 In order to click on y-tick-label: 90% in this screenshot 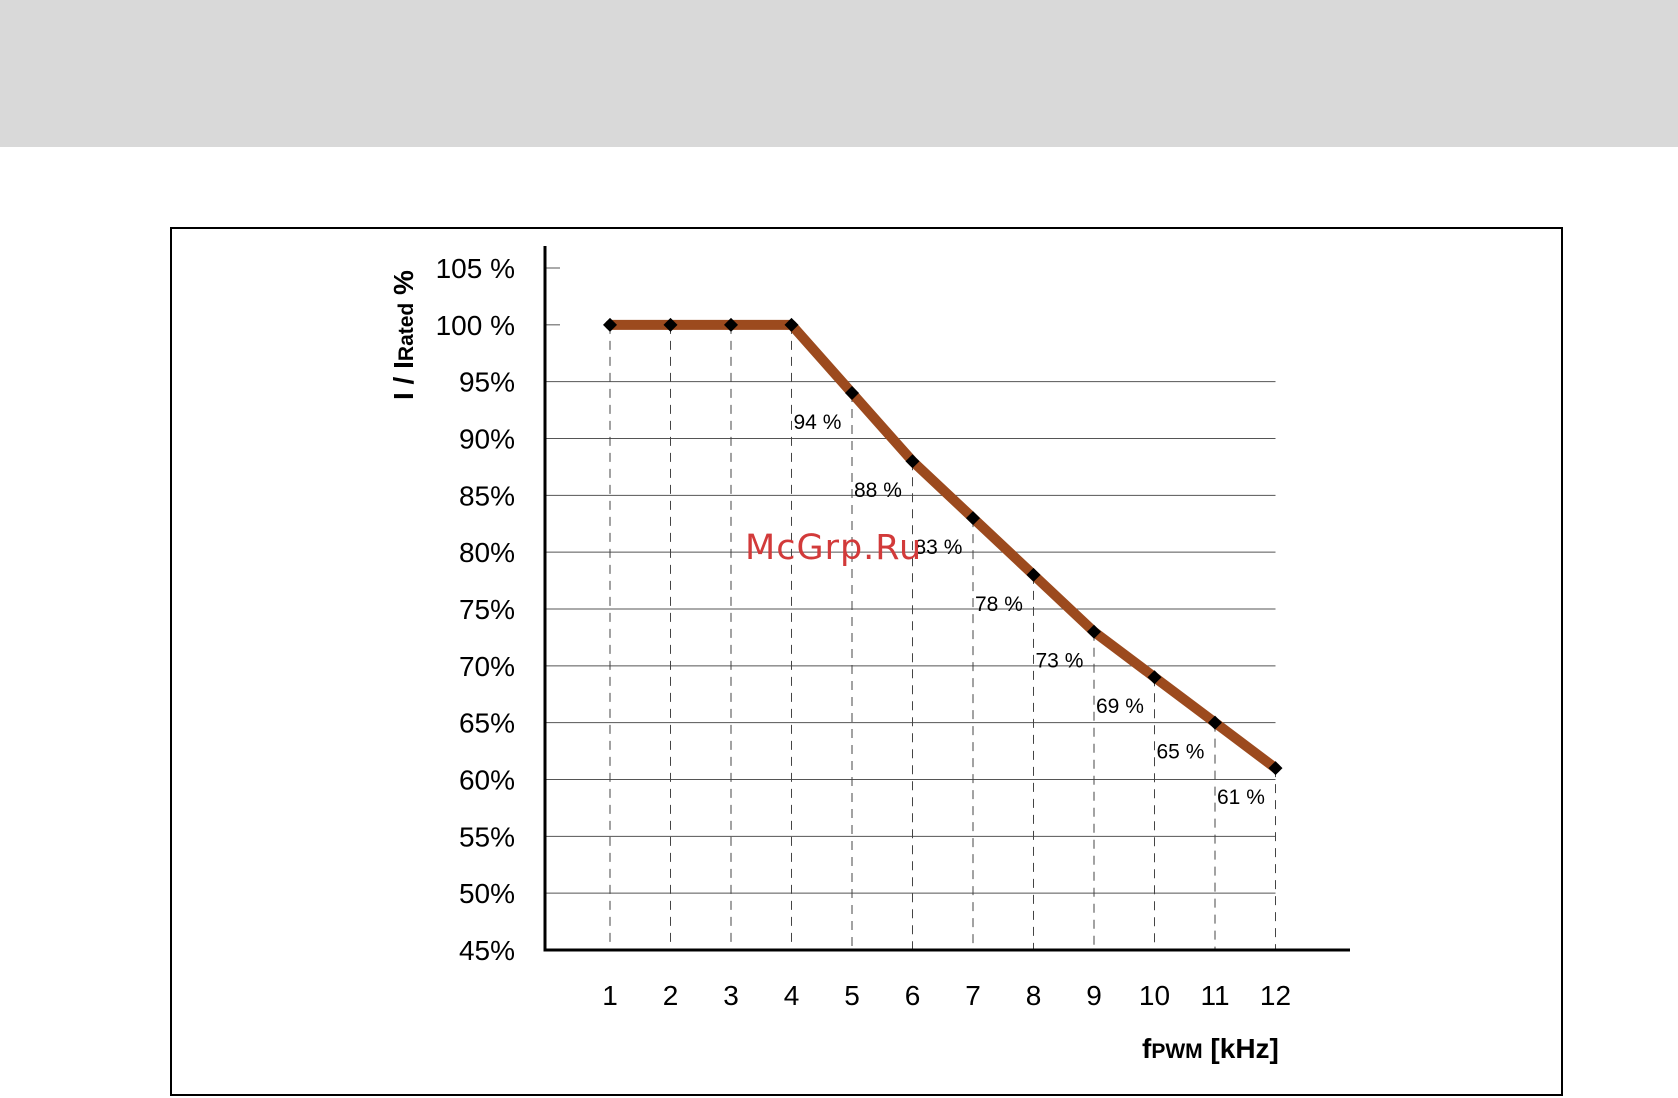, I will do `click(487, 439)`.